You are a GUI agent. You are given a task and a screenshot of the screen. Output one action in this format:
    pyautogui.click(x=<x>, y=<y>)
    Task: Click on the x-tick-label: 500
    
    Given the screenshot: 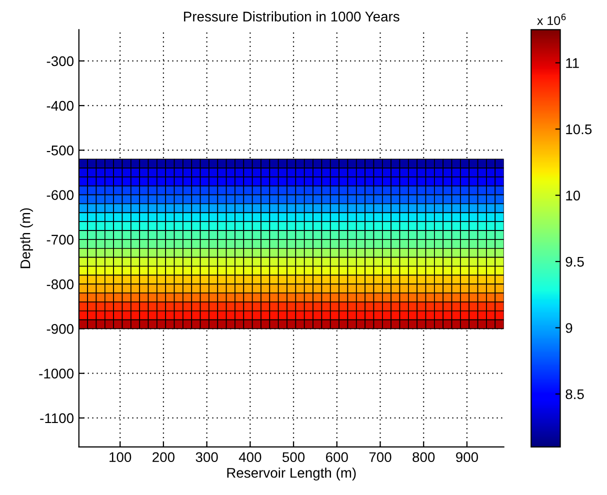 What is the action you would take?
    pyautogui.click(x=293, y=457)
    